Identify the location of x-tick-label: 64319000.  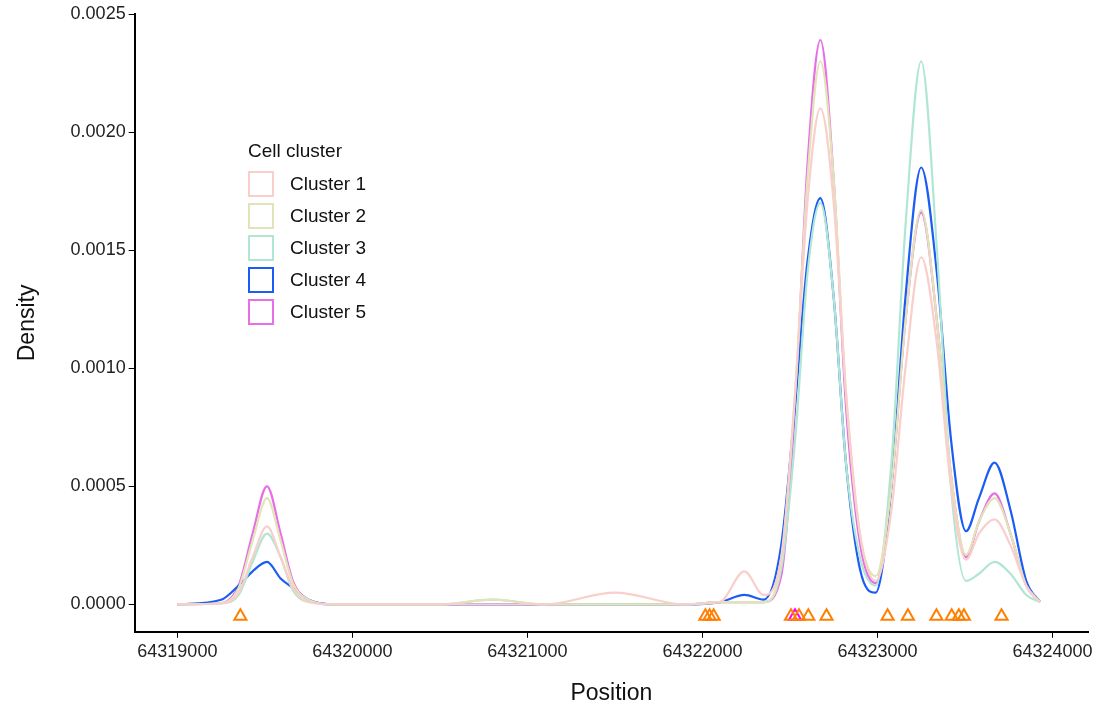
(177, 650).